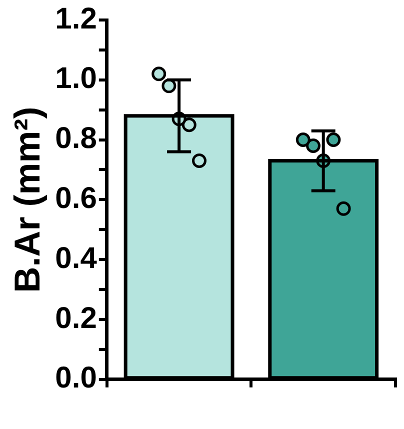 The height and width of the screenshot is (429, 404). Describe the element at coordinates (76, 318) in the screenshot. I see `y-tick-label: 0.2` at that location.